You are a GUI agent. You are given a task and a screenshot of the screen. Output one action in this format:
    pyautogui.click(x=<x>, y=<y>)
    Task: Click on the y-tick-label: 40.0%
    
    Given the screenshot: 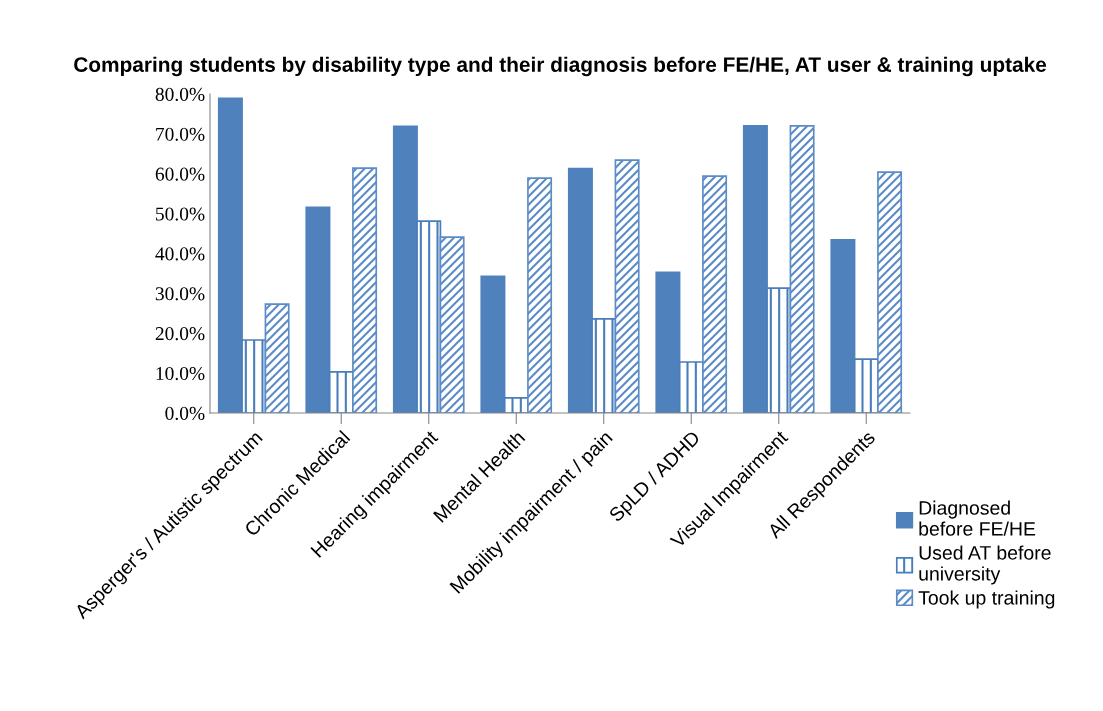 What is the action you would take?
    pyautogui.click(x=180, y=254)
    